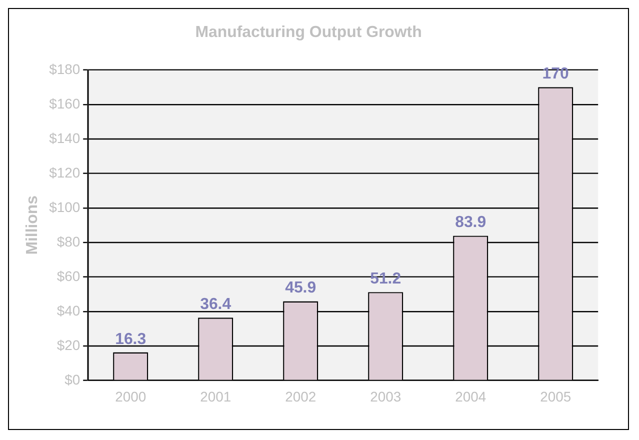 The width and height of the screenshot is (639, 440). What do you see at coordinates (32, 225) in the screenshot?
I see `y-axis-title: Millions` at bounding box center [32, 225].